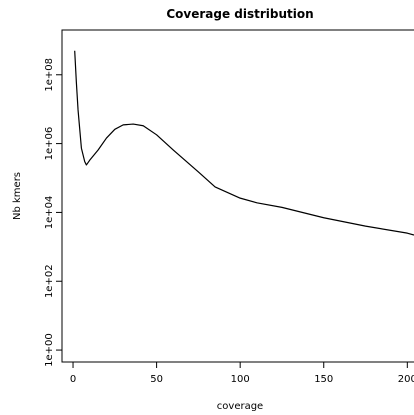  I want to click on x-tick-label: 50, so click(156, 379).